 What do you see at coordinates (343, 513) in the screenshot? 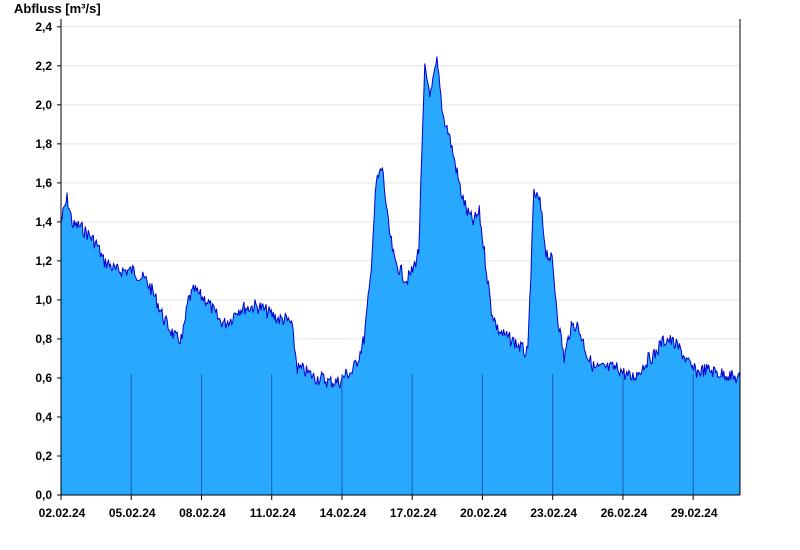
I see `x-tick-label: 14.02.24` at bounding box center [343, 513].